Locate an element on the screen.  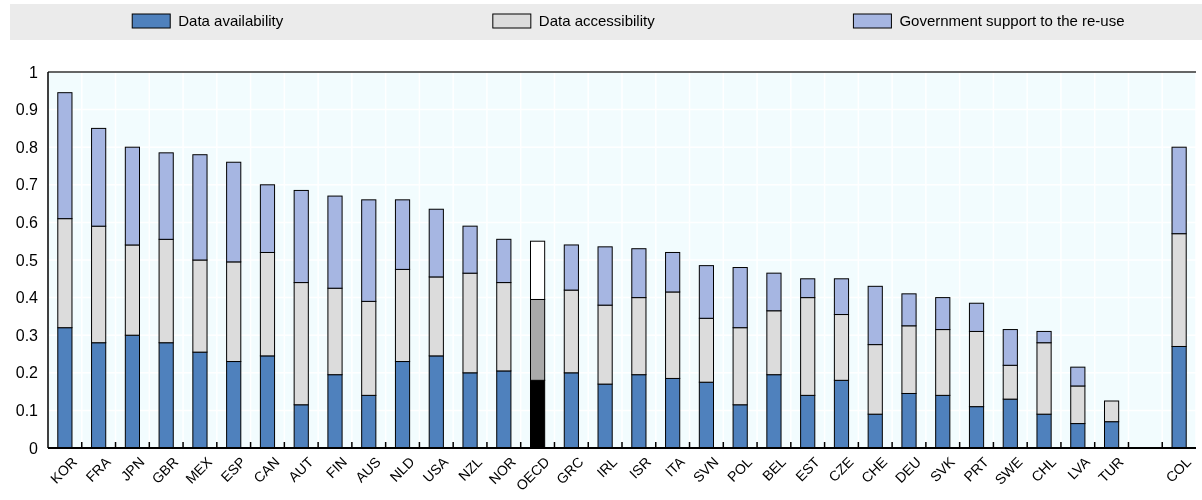
y-tick-label: 1 is located at coordinates (34, 72).